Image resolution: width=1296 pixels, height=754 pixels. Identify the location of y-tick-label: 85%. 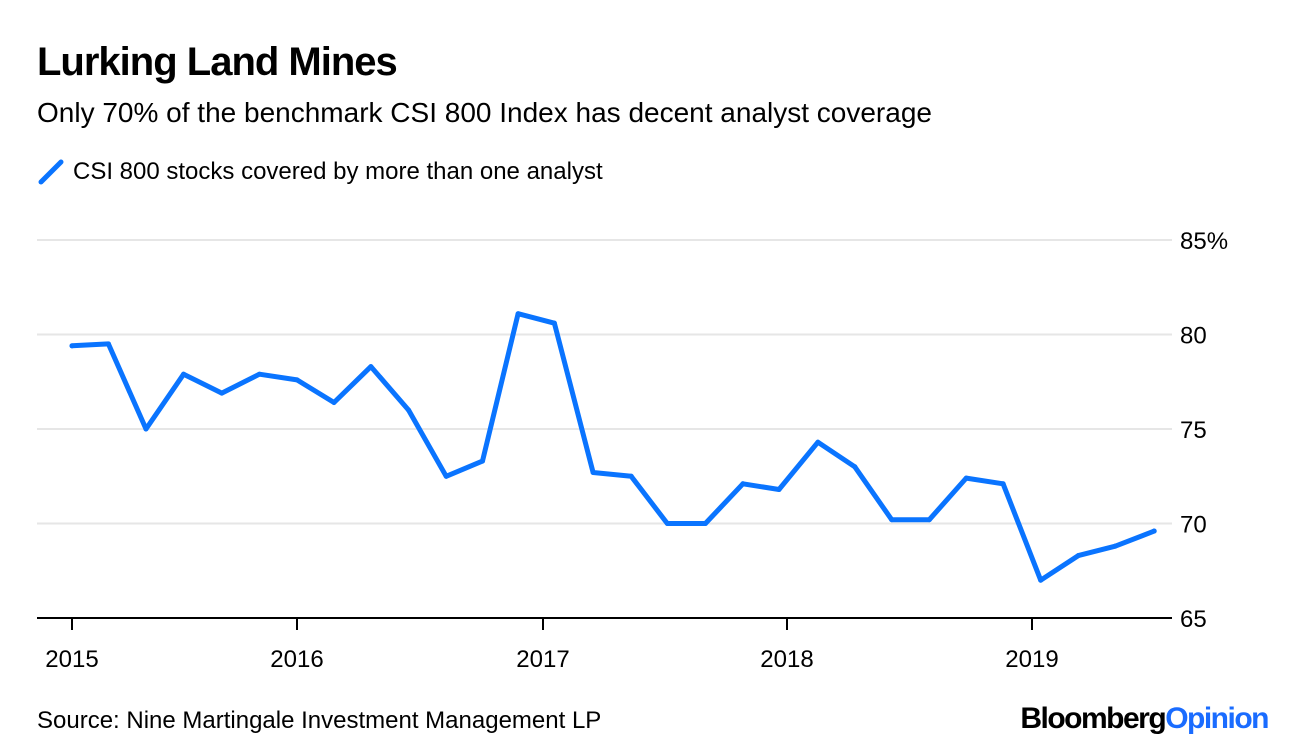
(1204, 241).